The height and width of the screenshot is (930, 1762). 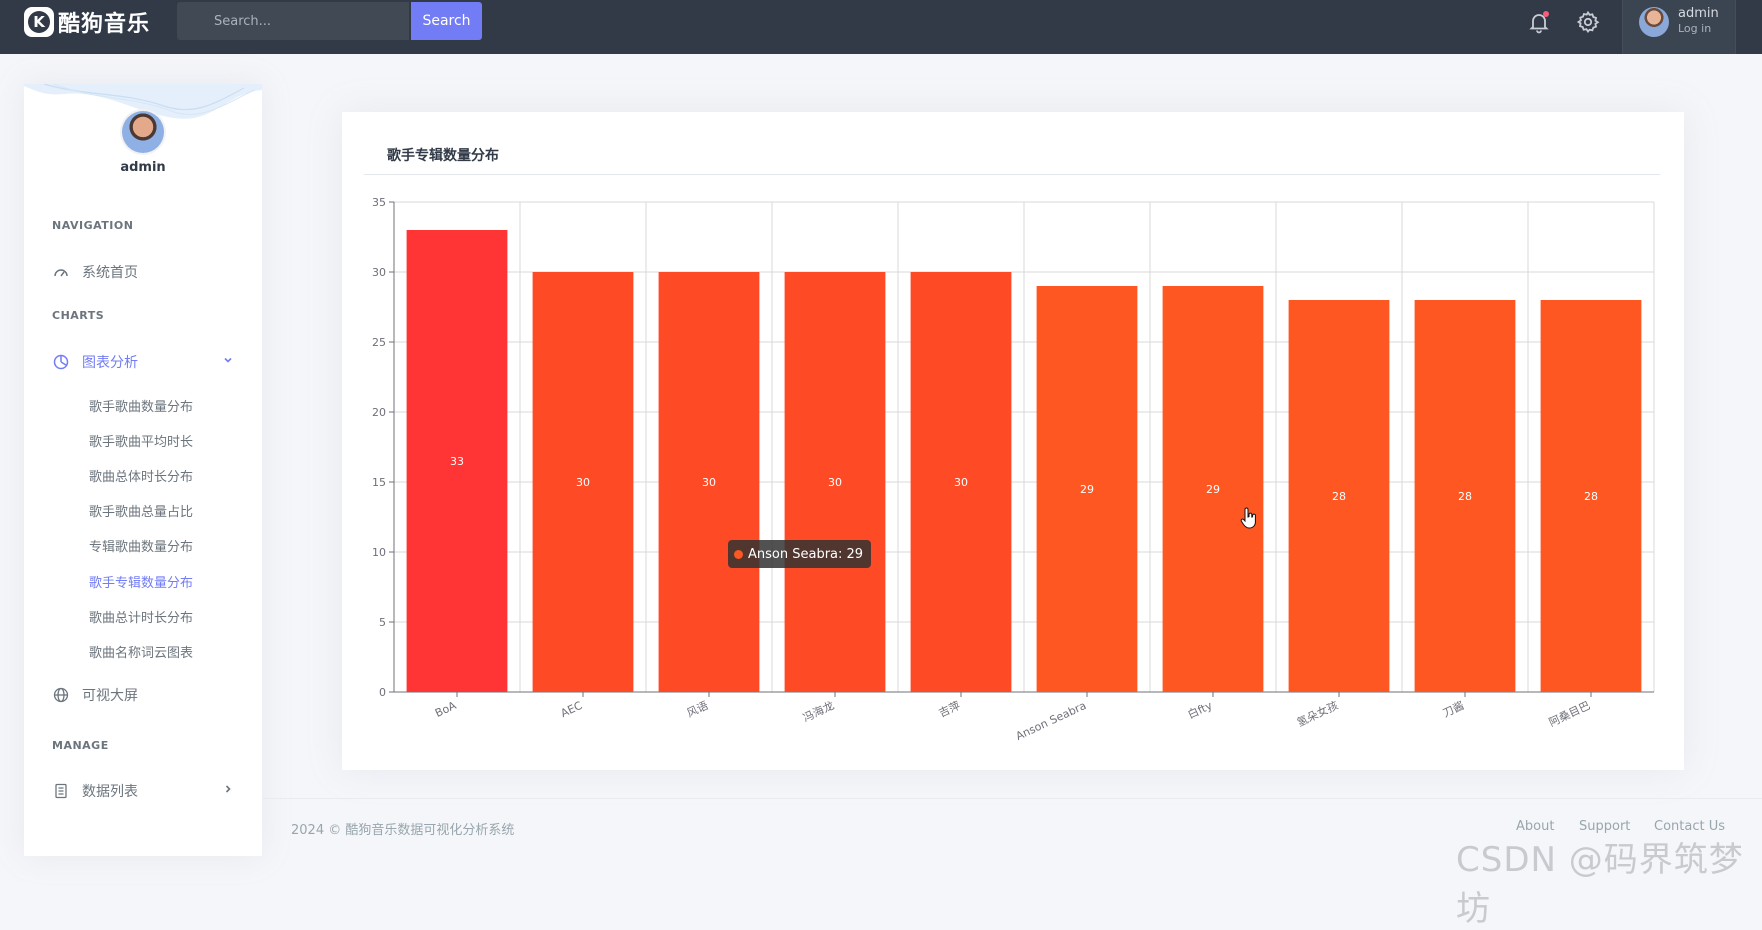 I want to click on watermark-text: CSDN @码界筑梦坊, so click(x=1600, y=884).